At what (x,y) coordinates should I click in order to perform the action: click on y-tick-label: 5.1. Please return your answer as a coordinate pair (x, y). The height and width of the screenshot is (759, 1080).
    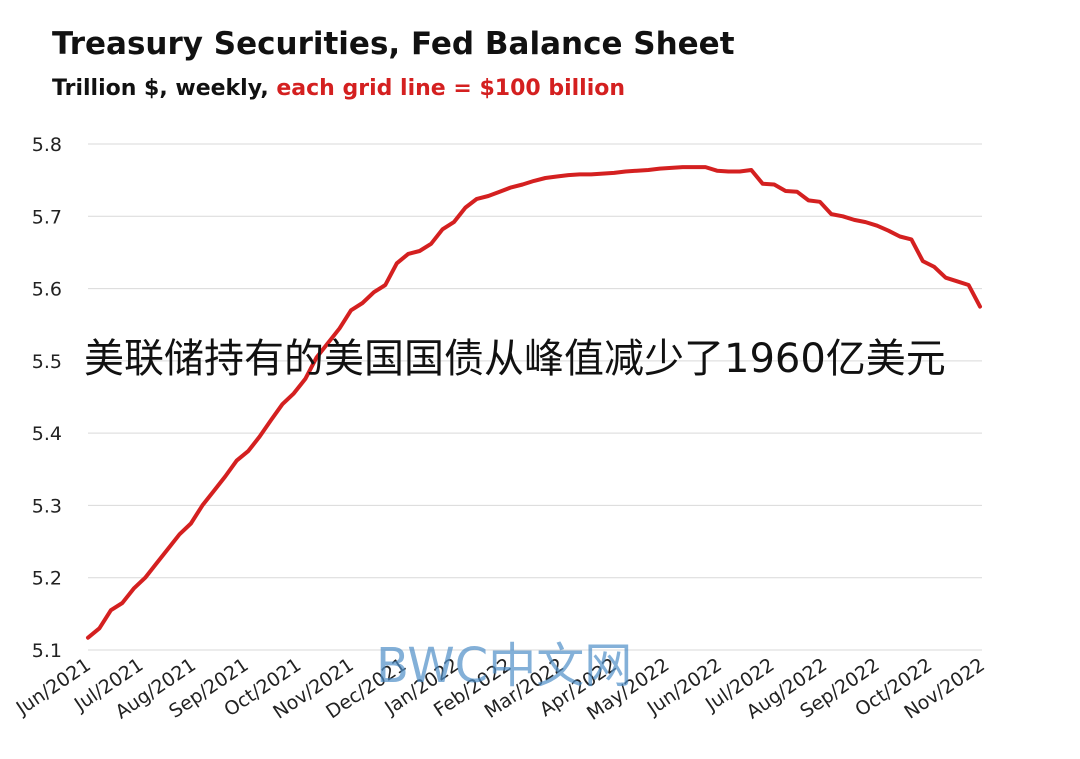
    Looking at the image, I should click on (47, 651).